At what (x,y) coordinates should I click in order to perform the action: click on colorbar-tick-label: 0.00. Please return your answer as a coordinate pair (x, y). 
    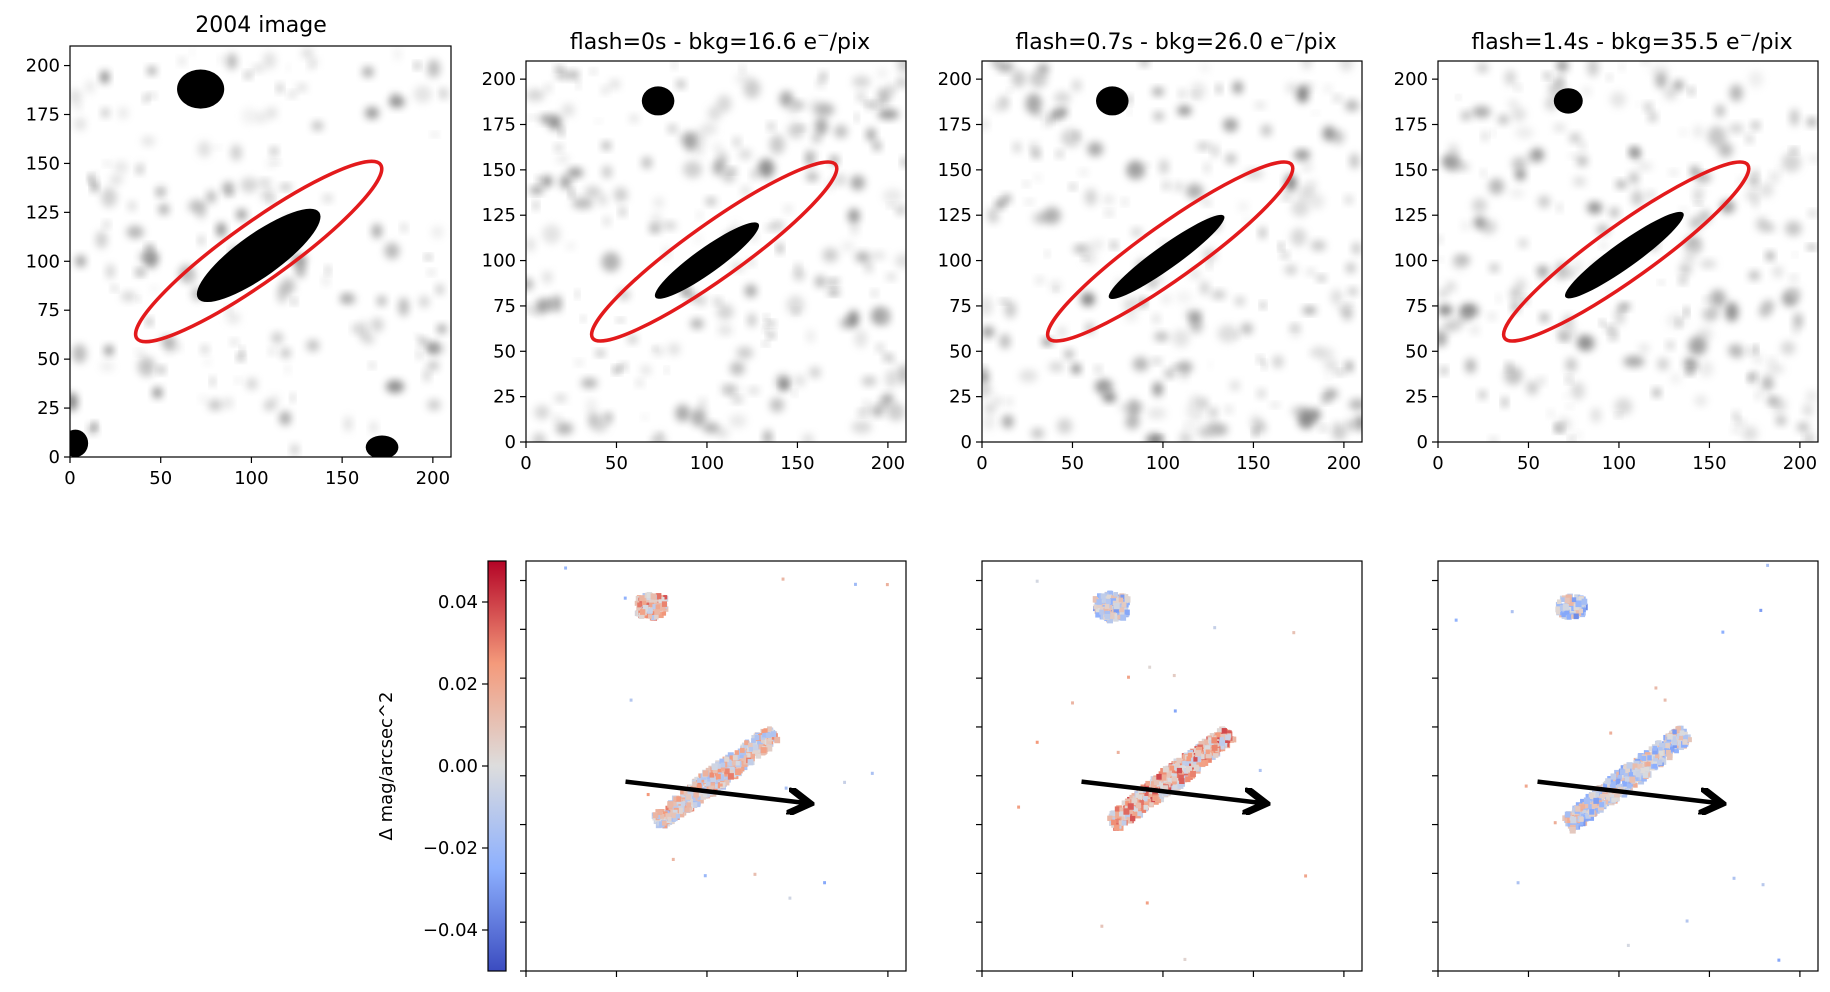
    Looking at the image, I should click on (458, 766).